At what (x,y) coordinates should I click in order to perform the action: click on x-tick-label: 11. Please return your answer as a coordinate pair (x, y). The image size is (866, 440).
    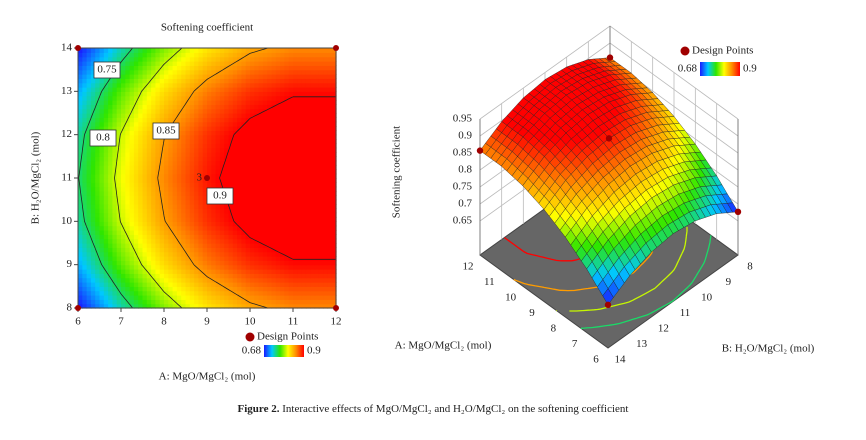
    Looking at the image, I should click on (489, 282).